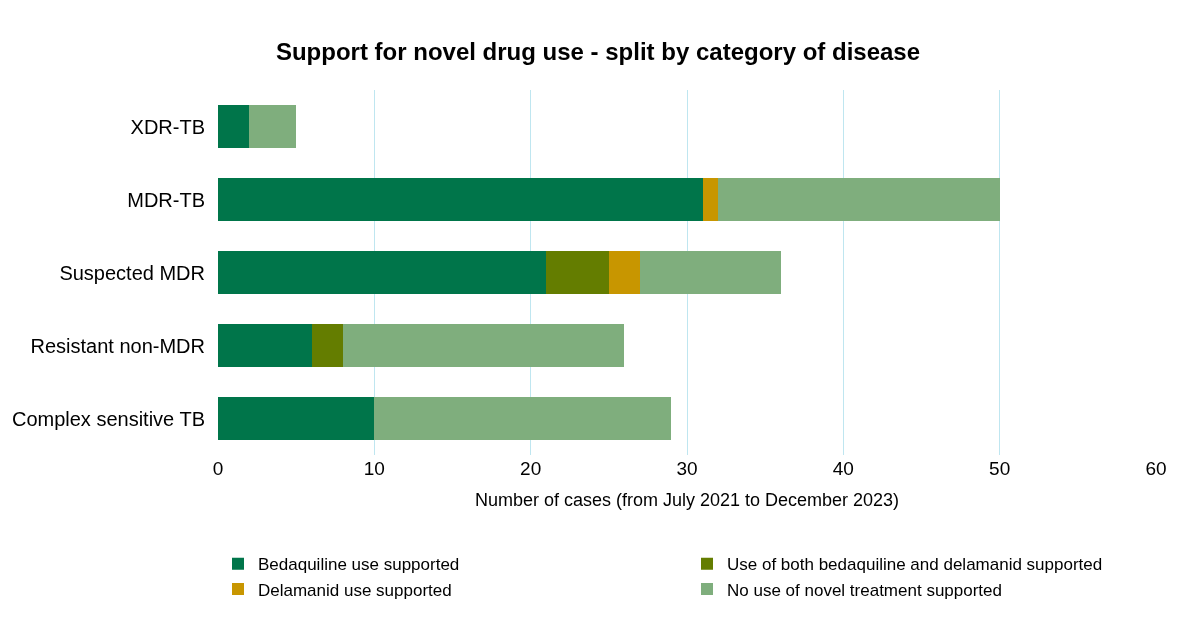 This screenshot has height=619, width=1196. Describe the element at coordinates (132, 272) in the screenshot. I see `y-tick-label: Suspected MDR` at that location.